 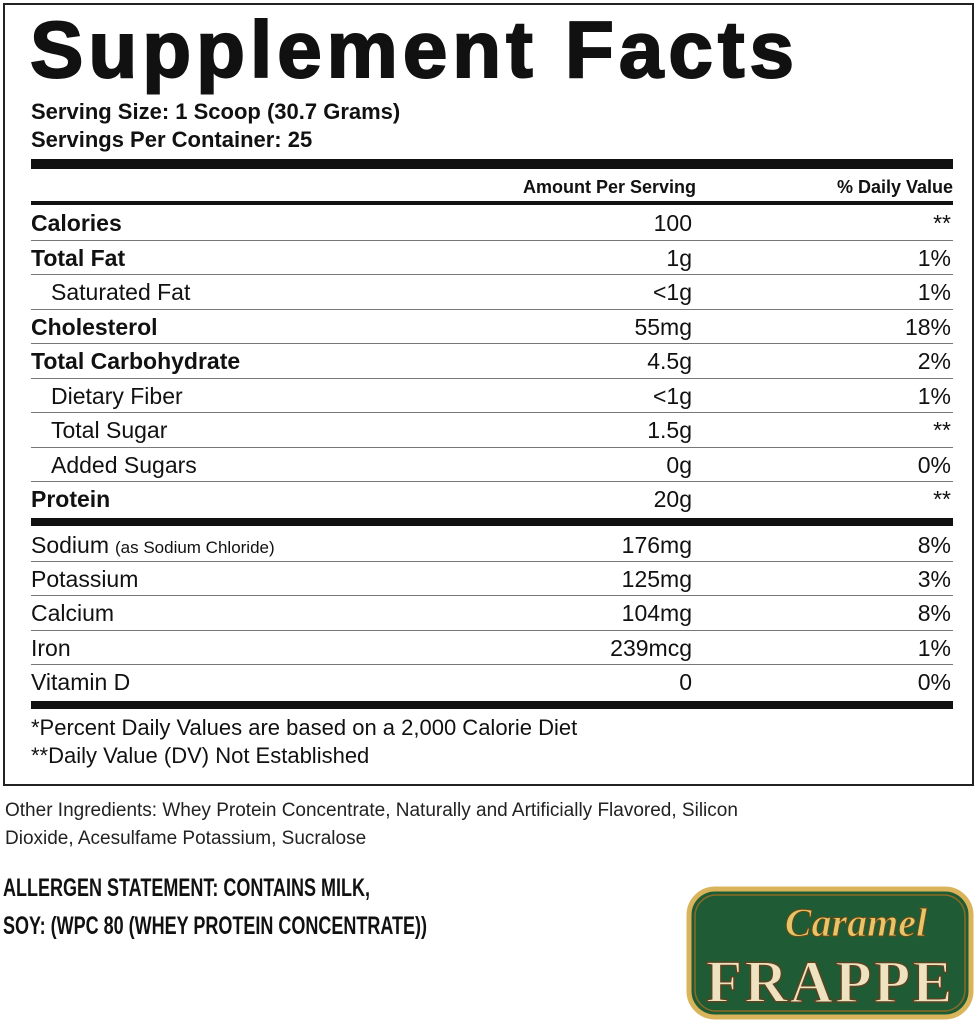 I want to click on nutrient-note: (as Sodium Chloride), so click(x=194, y=547).